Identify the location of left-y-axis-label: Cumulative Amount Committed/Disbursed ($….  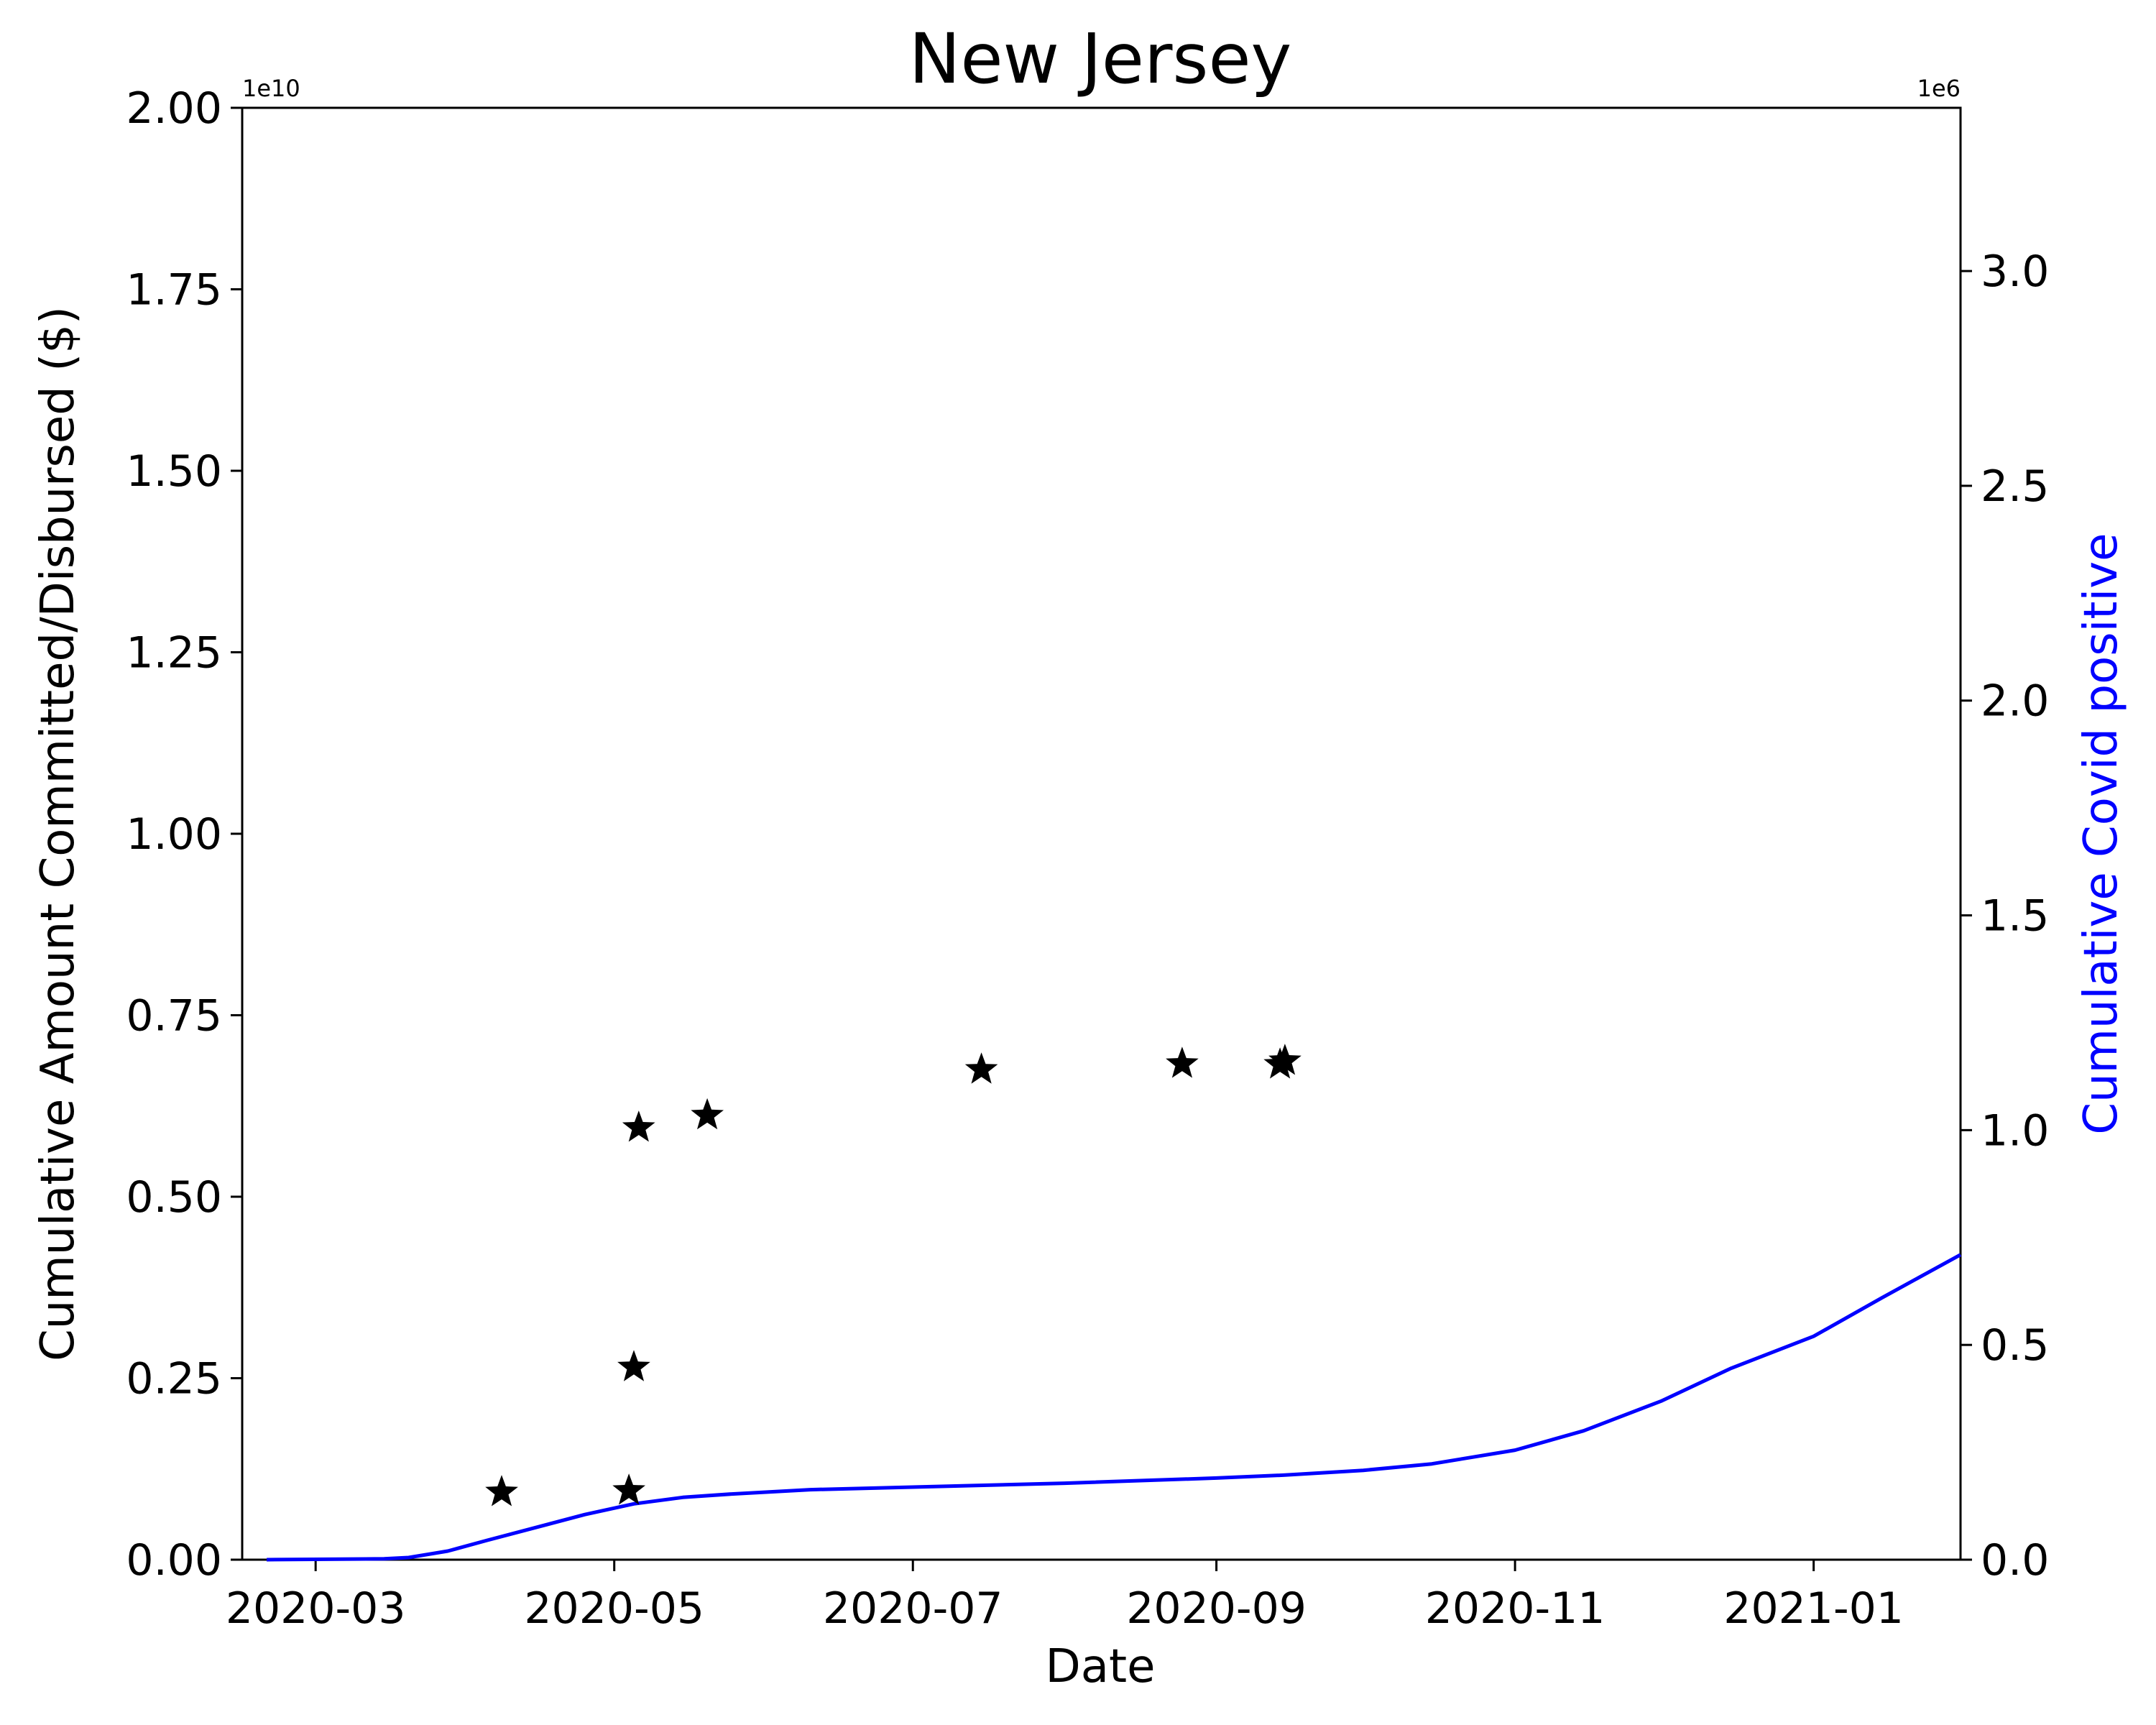
(59, 833).